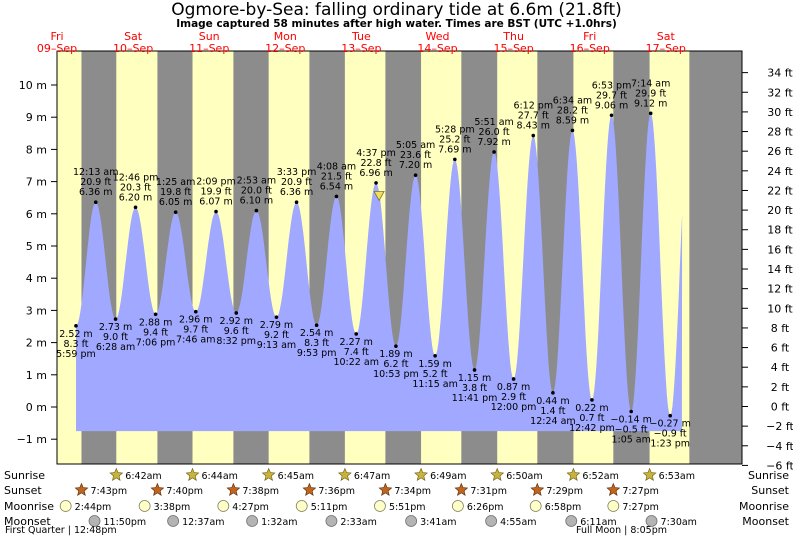  I want to click on y-tick-label-m: 3 m, so click(36, 310).